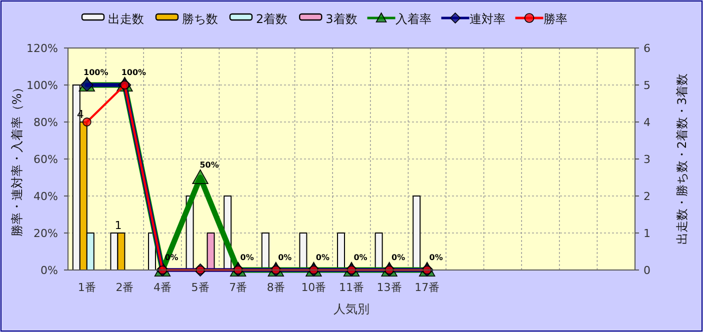  What do you see at coordinates (389, 287) in the screenshot?
I see `x-tick-label: 13番` at bounding box center [389, 287].